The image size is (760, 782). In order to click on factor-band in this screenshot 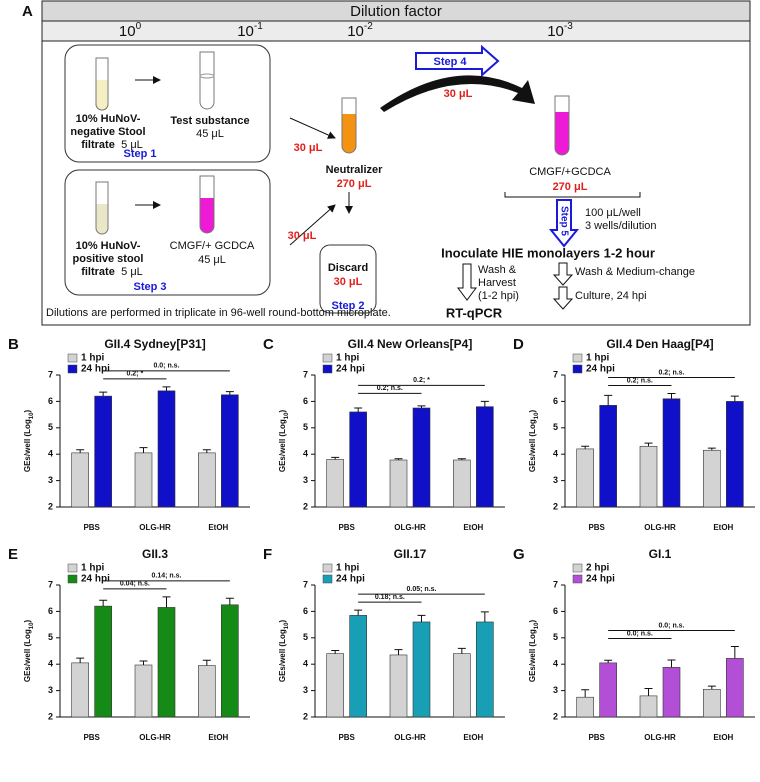, I will do `click(396, 31)`.